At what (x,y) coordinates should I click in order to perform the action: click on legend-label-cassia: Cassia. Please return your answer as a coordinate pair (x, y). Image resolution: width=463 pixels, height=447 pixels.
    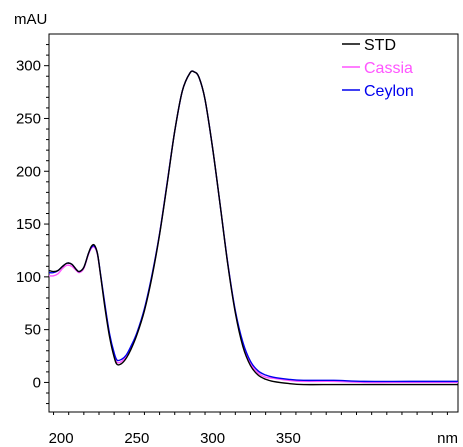
    Looking at the image, I should click on (388, 68).